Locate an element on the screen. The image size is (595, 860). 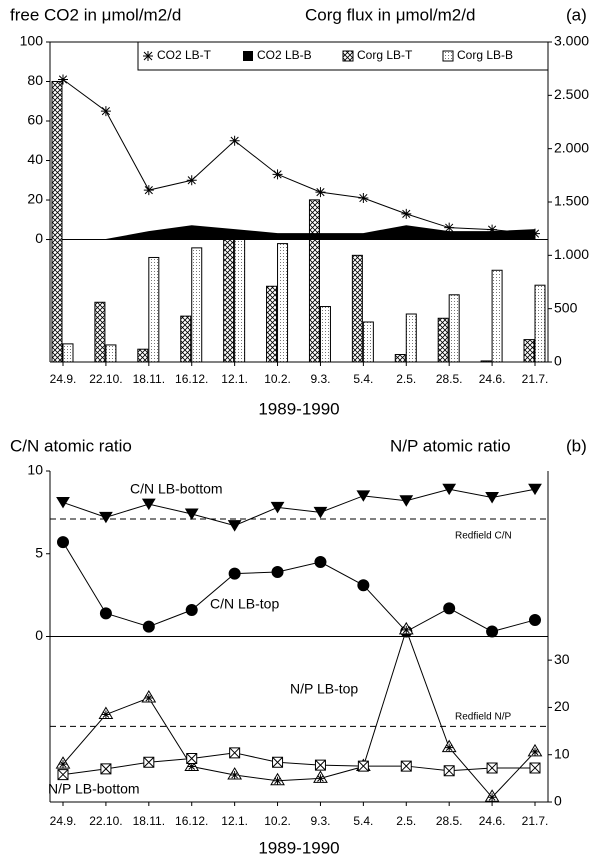
reference-label: Redfield C/N is located at coordinates (483, 536).